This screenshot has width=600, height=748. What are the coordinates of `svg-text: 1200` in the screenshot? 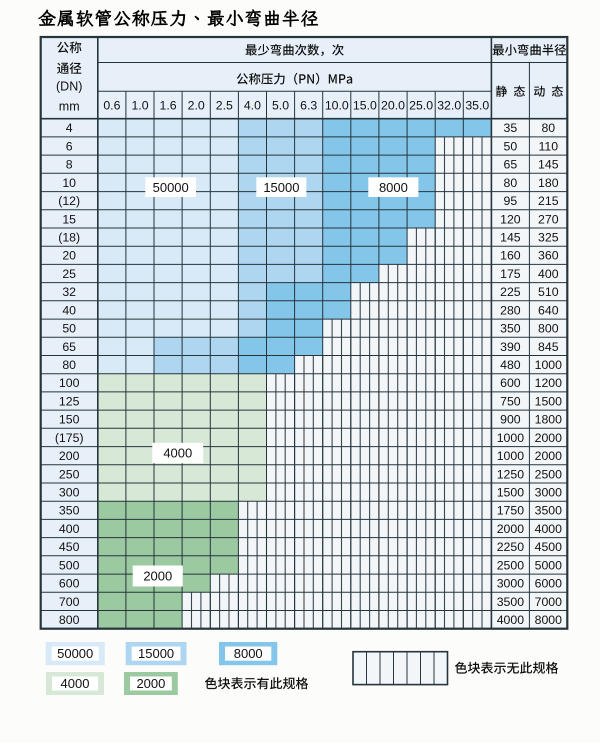 It's located at (549, 383).